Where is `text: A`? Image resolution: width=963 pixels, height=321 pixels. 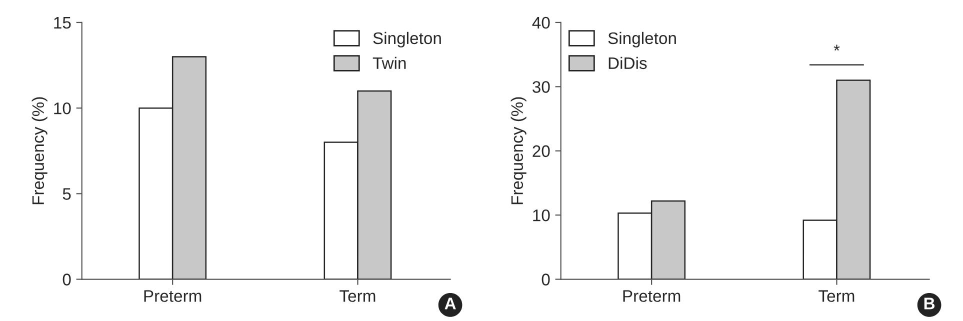
text: A is located at coordinates (450, 304).